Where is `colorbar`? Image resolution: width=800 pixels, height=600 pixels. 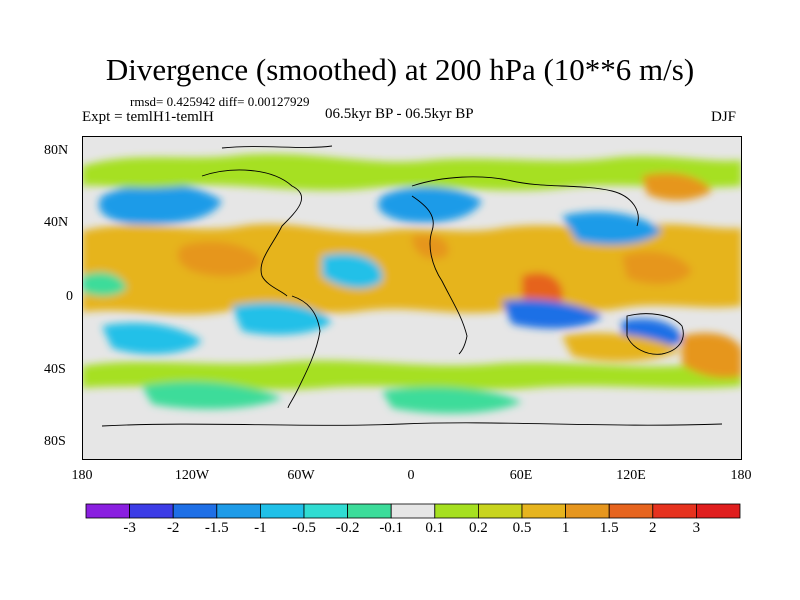 colorbar is located at coordinates (413, 511).